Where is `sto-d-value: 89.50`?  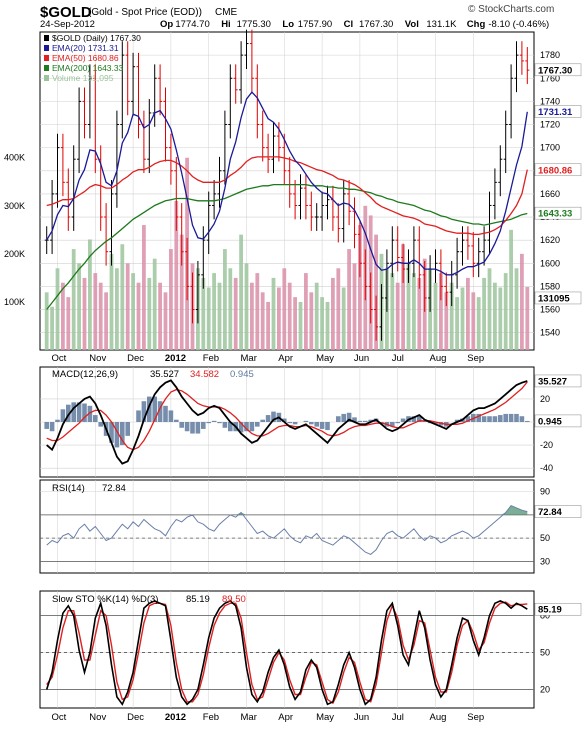
sto-d-value: 89.50 is located at coordinates (234, 599).